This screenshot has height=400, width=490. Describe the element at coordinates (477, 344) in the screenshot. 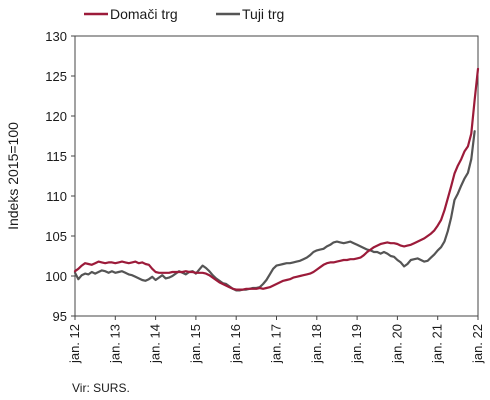

I see `x-tick-label: jan. 22` at that location.